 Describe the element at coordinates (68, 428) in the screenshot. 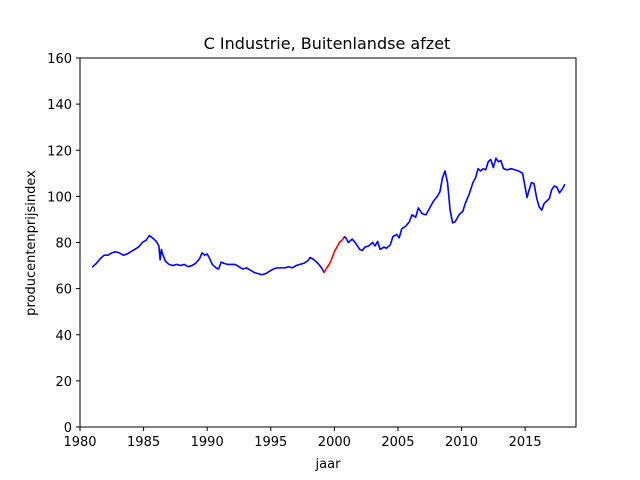

I see `y-tick-label: 0` at that location.